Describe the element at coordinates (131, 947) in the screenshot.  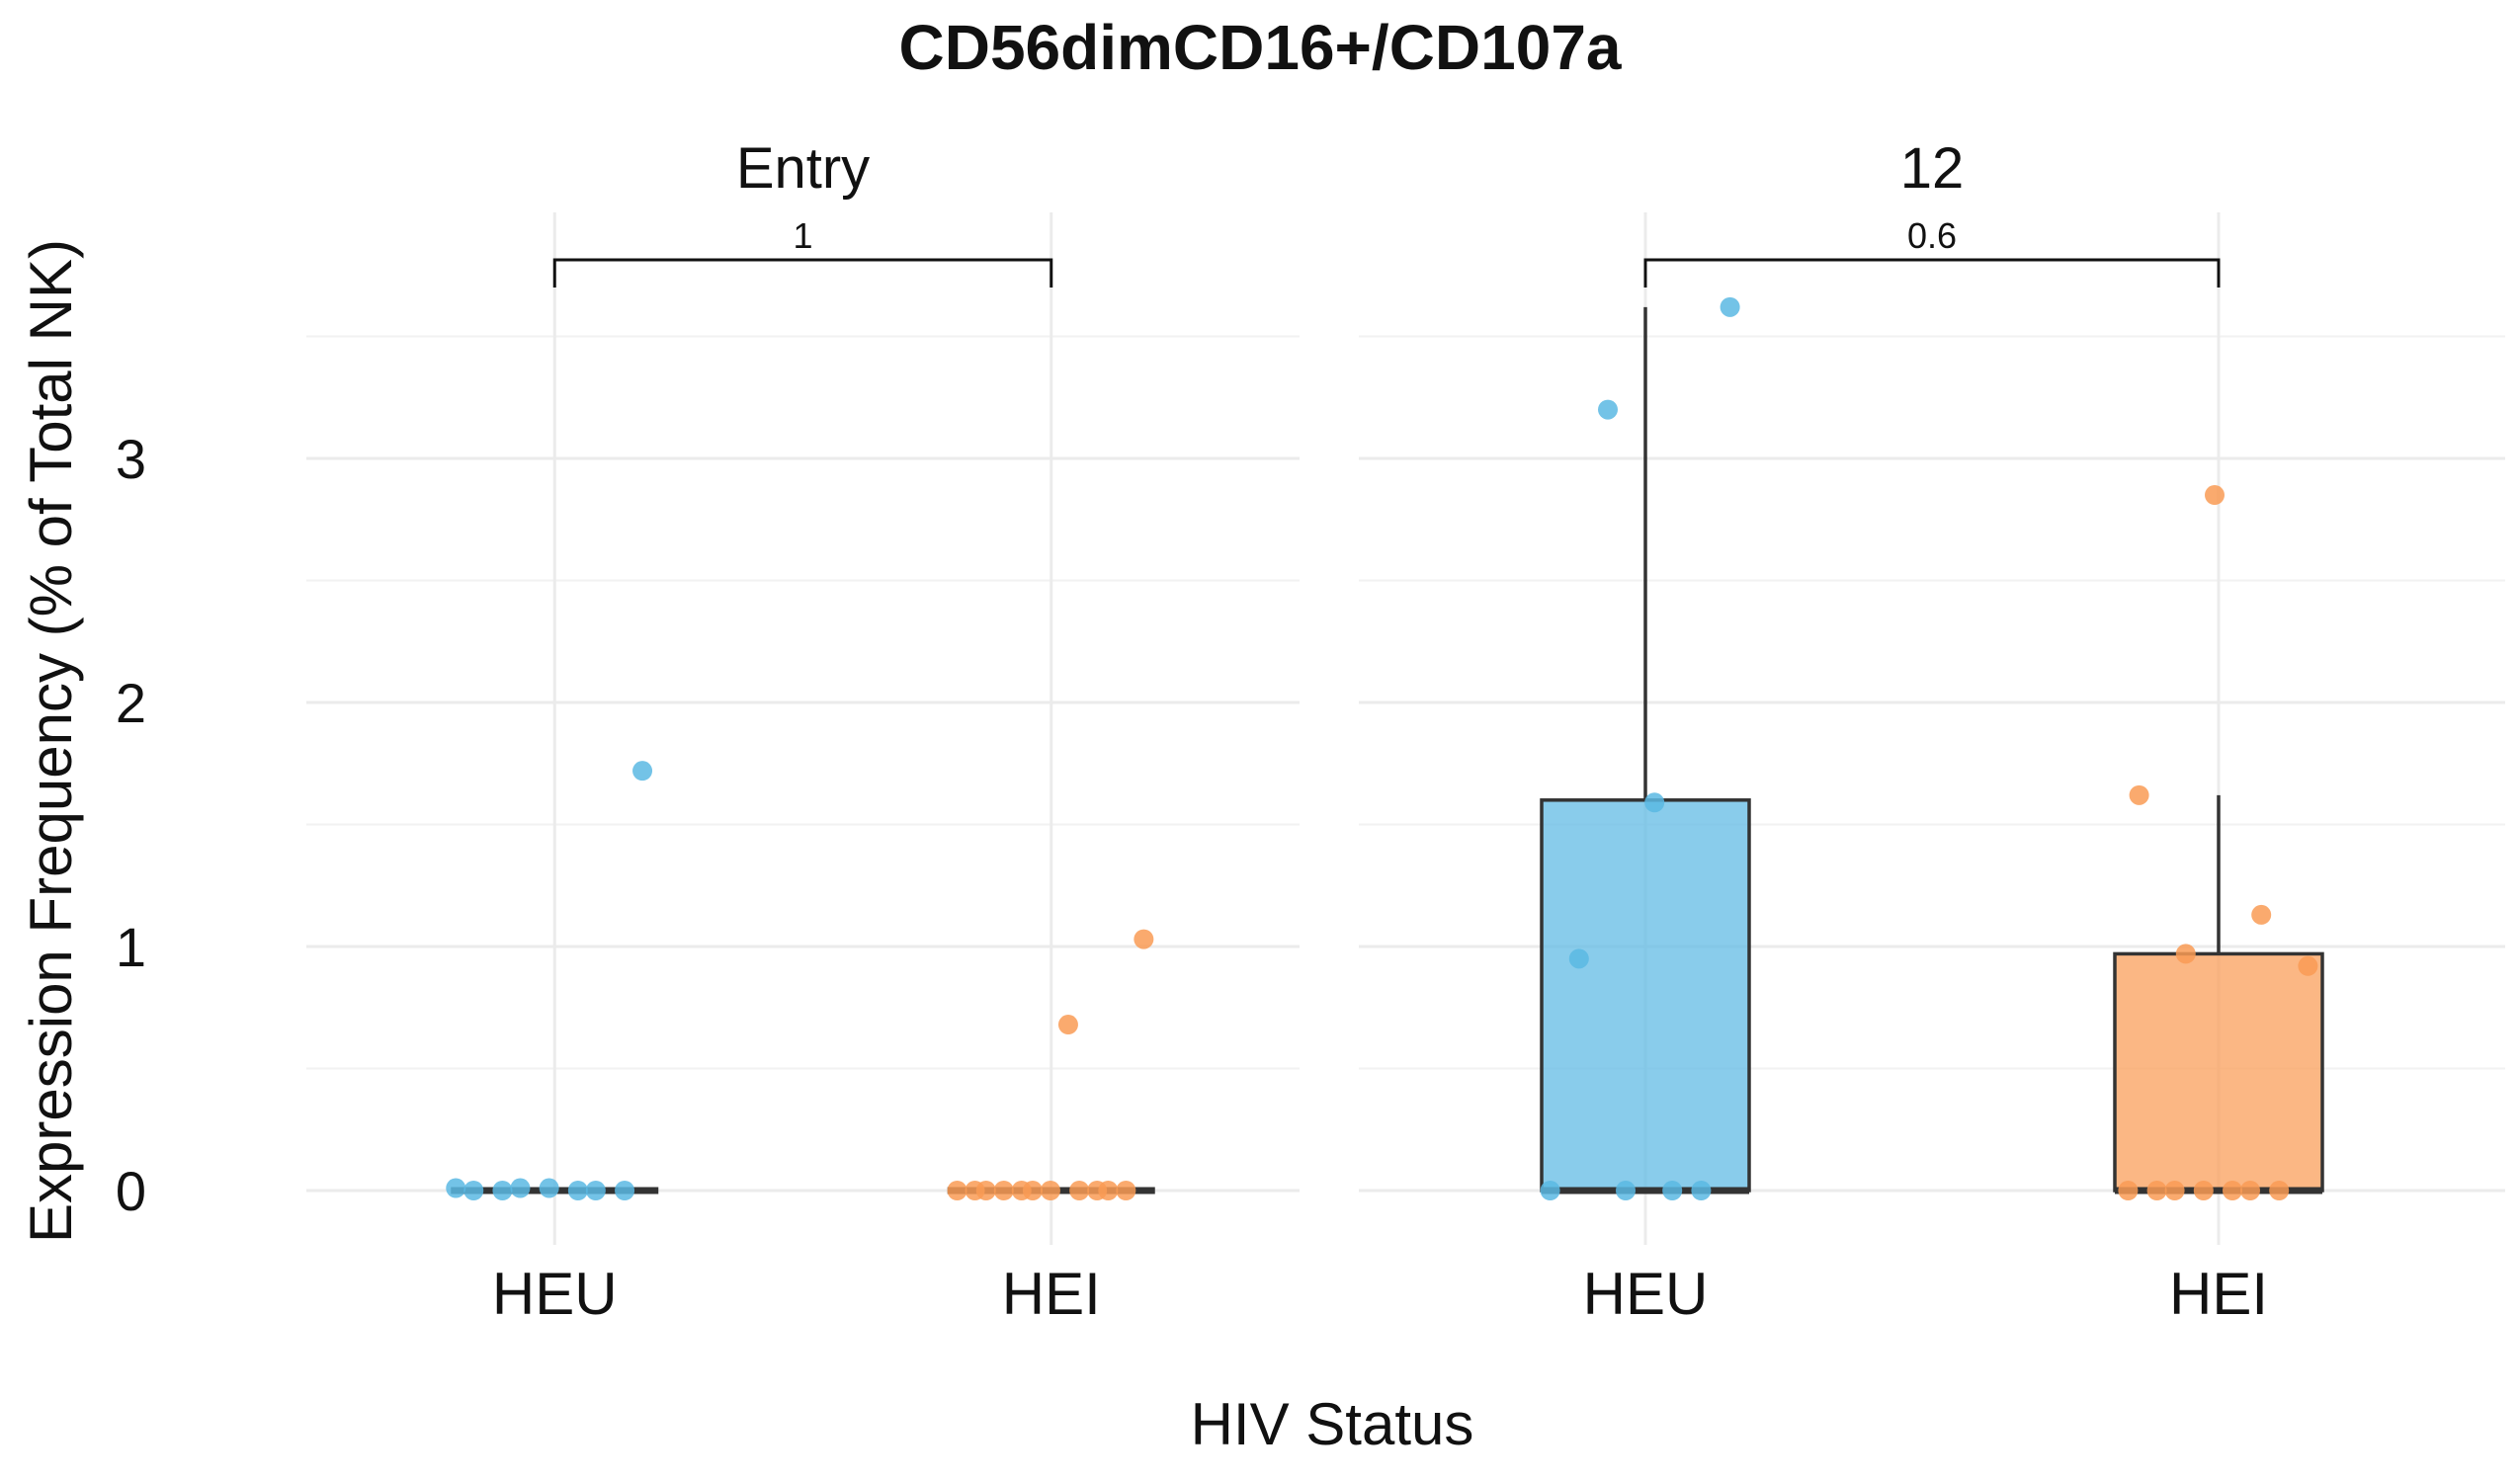
I see `y-tick-label: 1` at that location.